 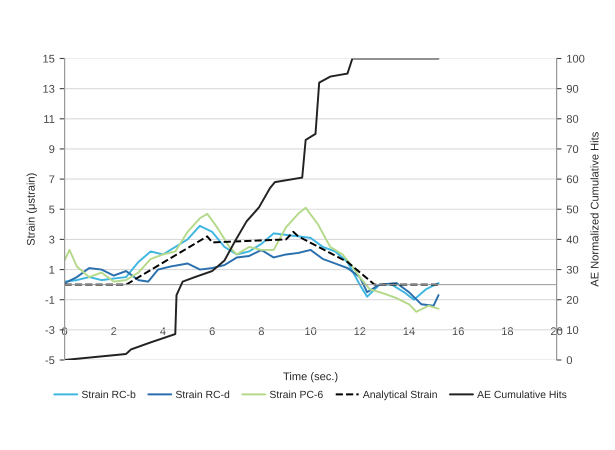 What do you see at coordinates (572, 149) in the screenshot?
I see `y2-tick-label: 70` at bounding box center [572, 149].